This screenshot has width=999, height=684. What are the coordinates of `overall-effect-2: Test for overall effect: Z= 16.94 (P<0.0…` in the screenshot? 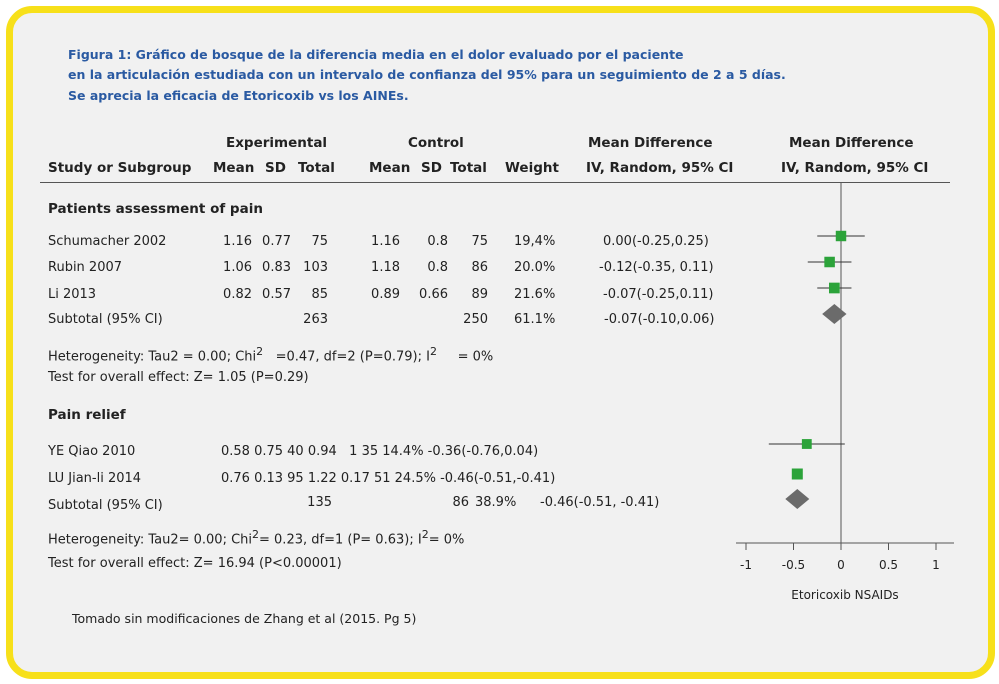 It's located at (195, 563).